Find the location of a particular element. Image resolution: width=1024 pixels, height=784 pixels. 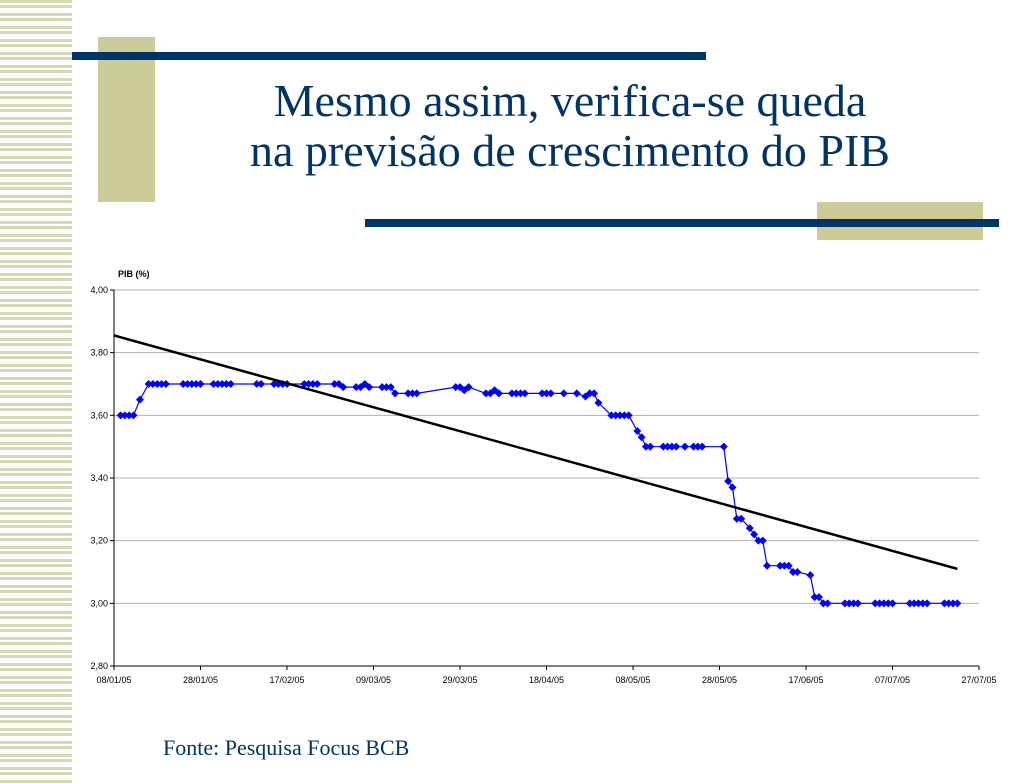

decorative-stripes is located at coordinates (36, 392).